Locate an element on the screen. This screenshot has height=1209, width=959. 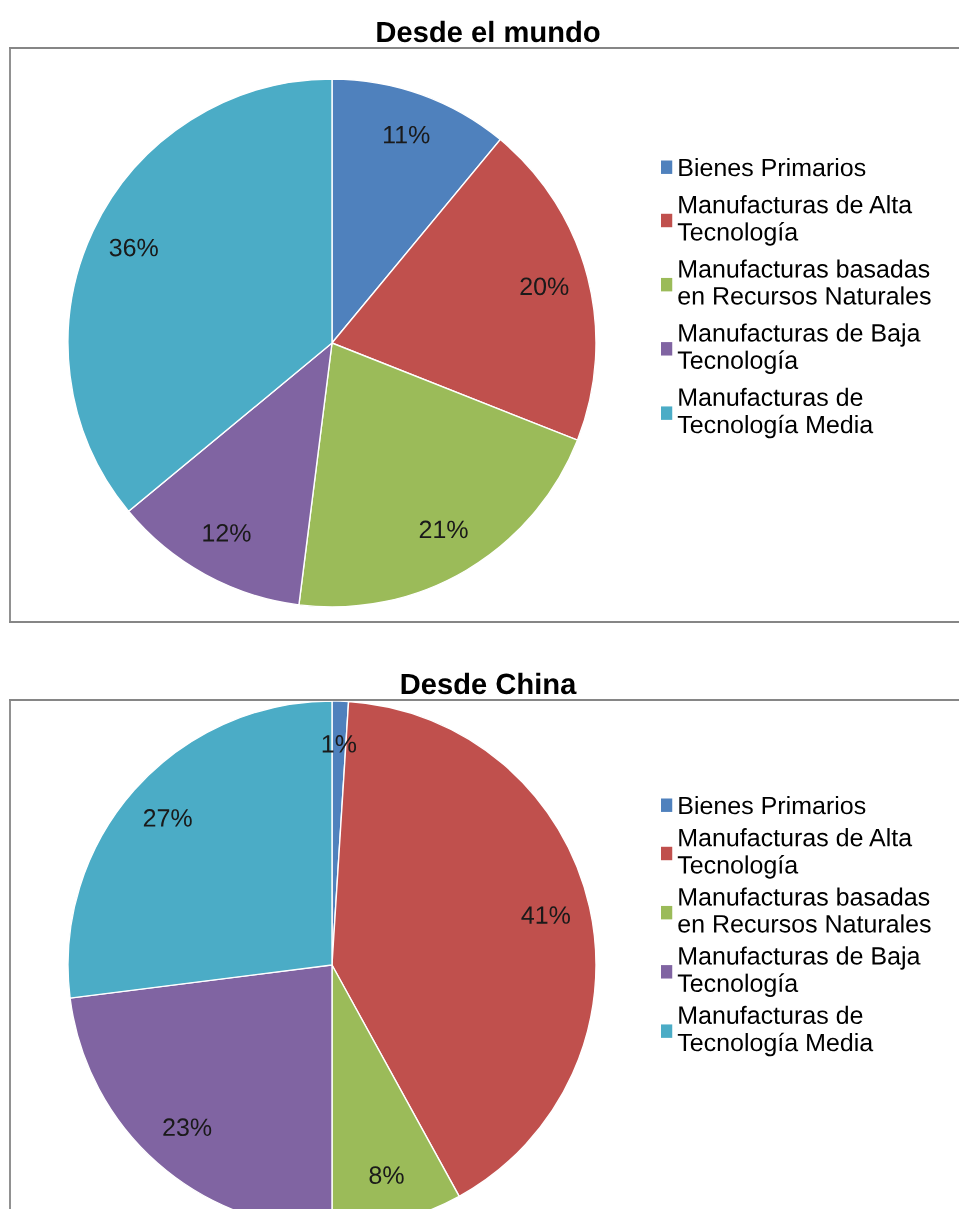
chart-title: Desde China is located at coordinates (489, 683).